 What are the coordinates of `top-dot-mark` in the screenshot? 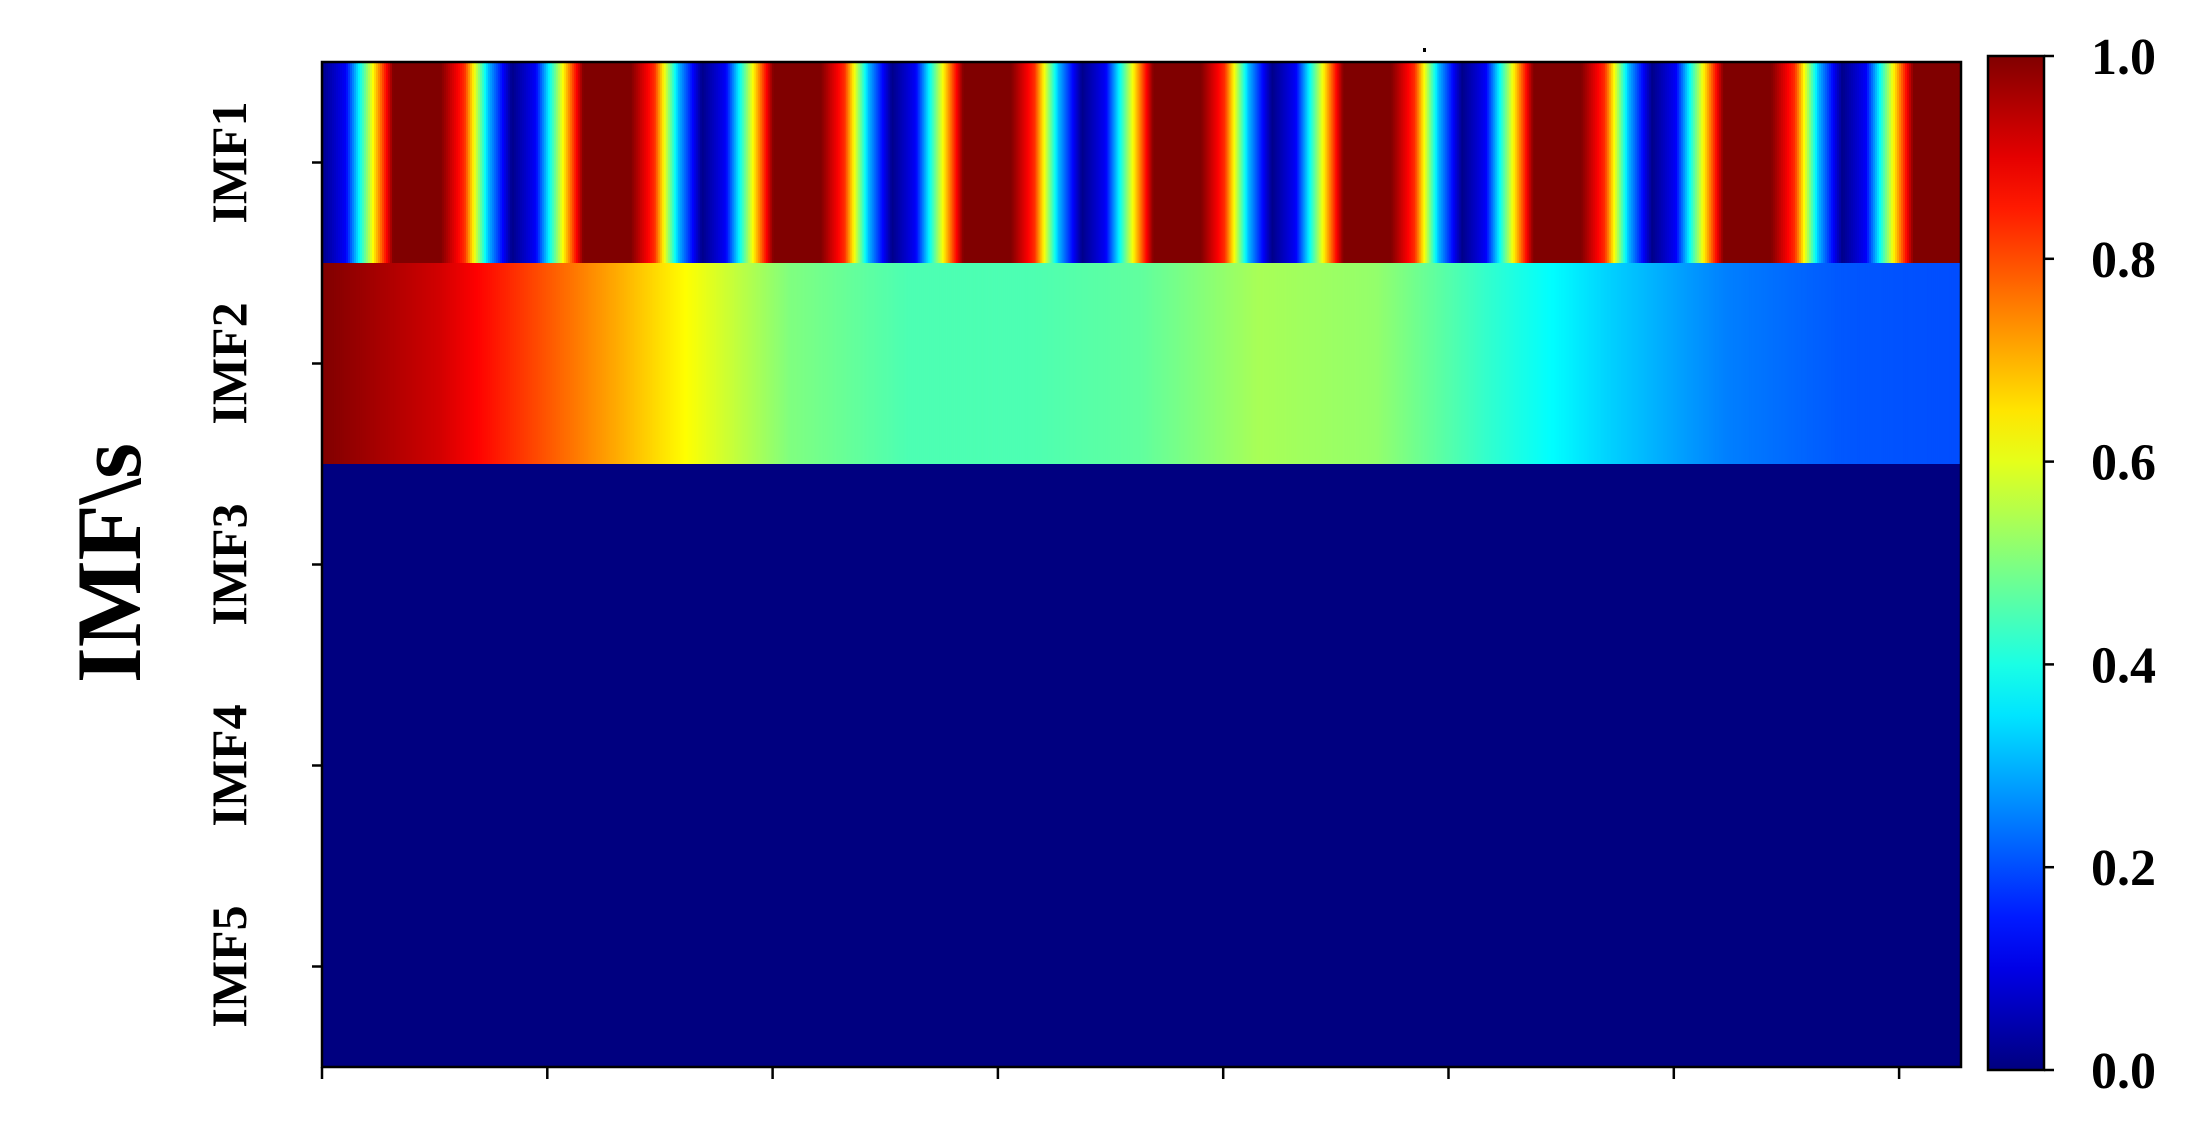 It's located at (1424, 50).